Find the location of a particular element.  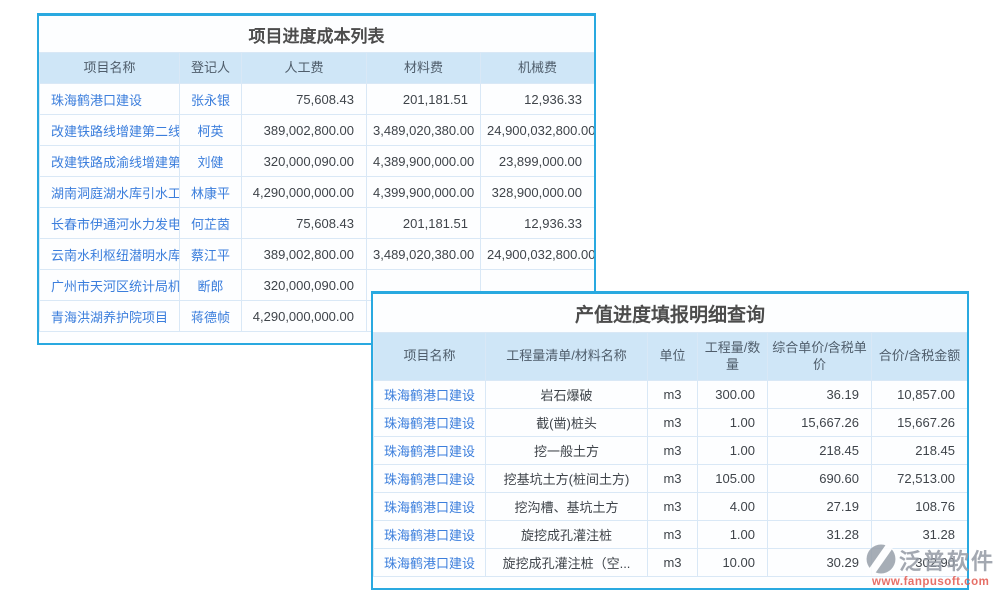

table-cell: 旋挖成孔灌注桩 is located at coordinates (566, 534).